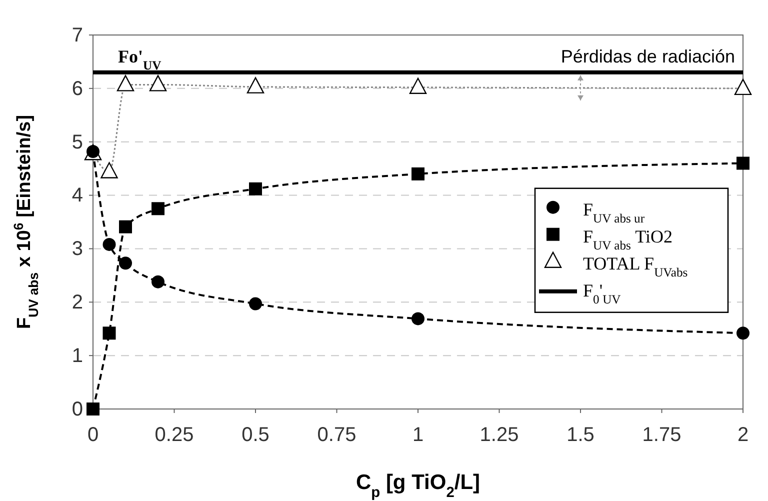  I want to click on y-tick-label: 5, so click(77, 142).